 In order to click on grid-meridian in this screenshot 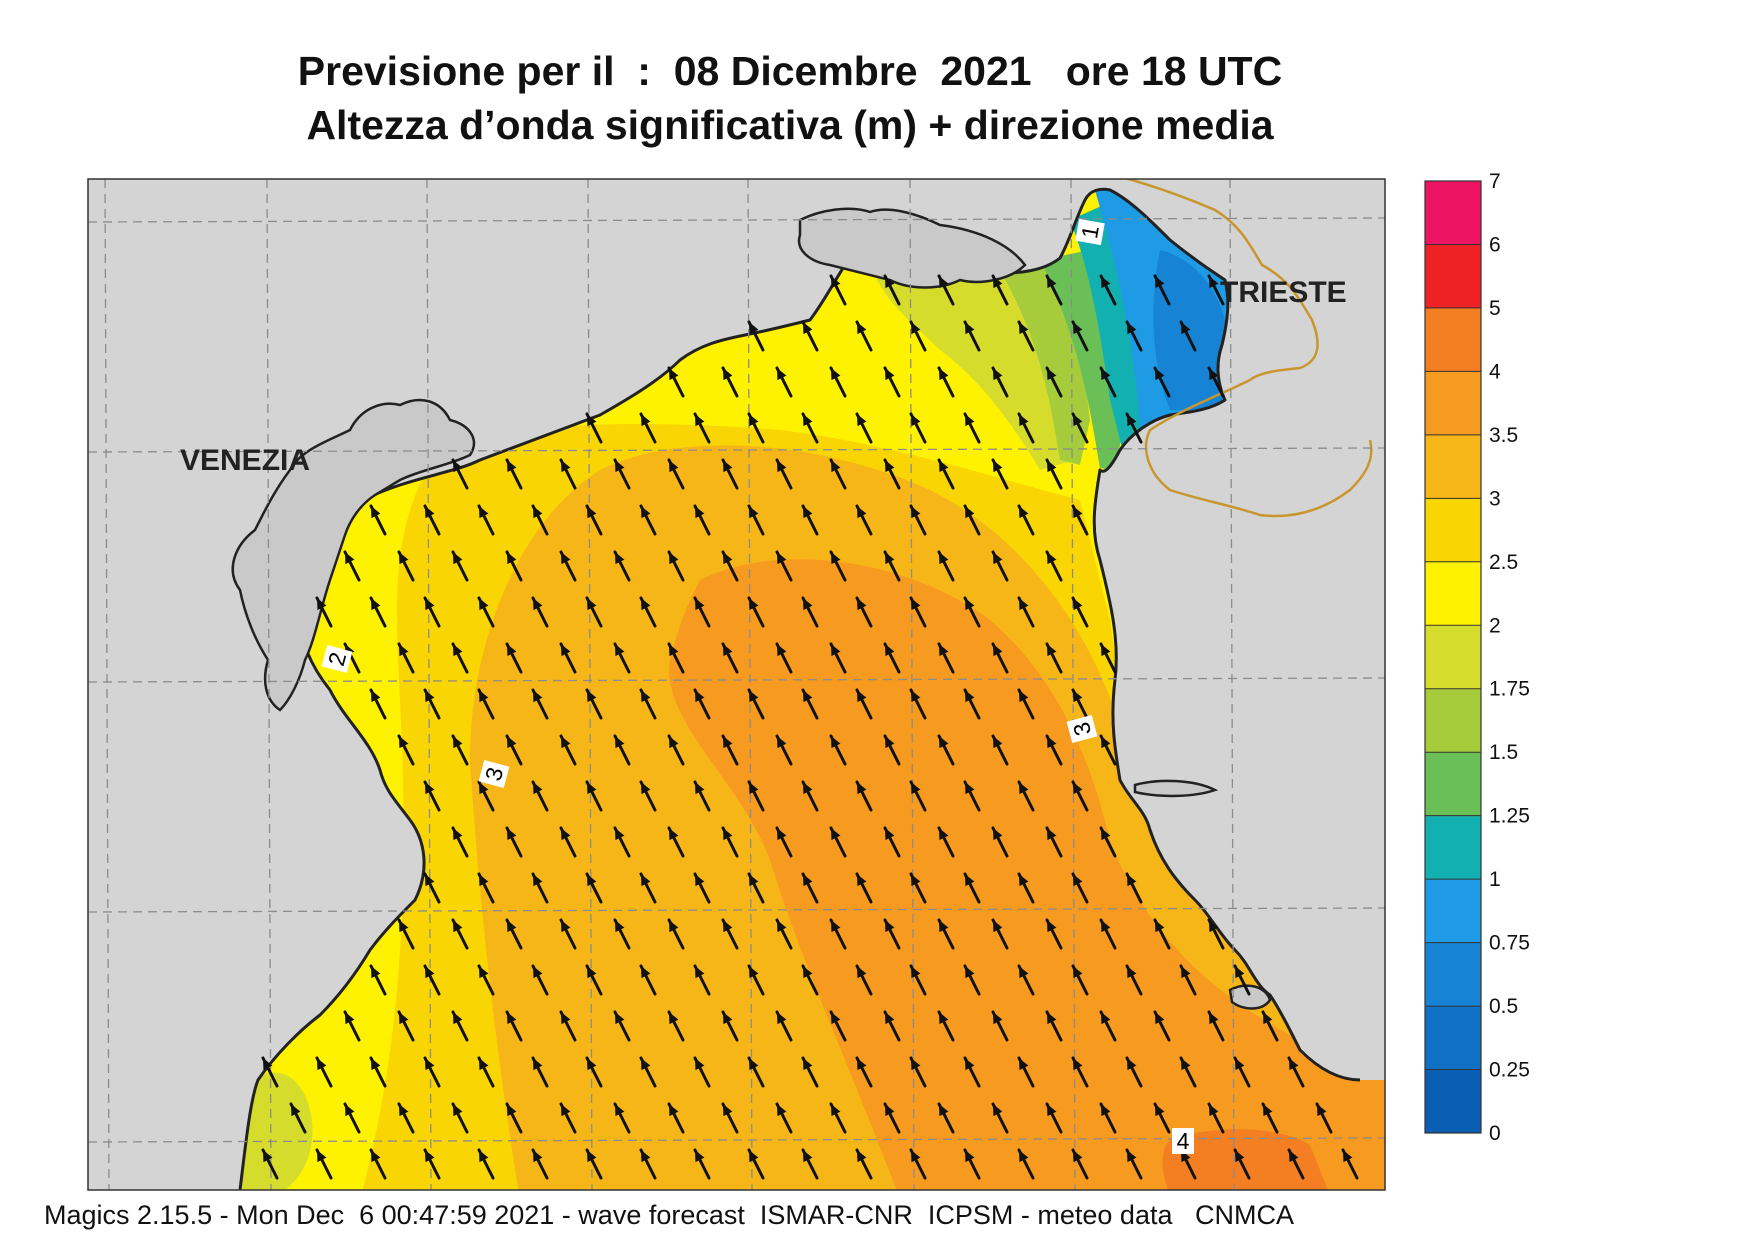, I will do `click(912, 684)`.